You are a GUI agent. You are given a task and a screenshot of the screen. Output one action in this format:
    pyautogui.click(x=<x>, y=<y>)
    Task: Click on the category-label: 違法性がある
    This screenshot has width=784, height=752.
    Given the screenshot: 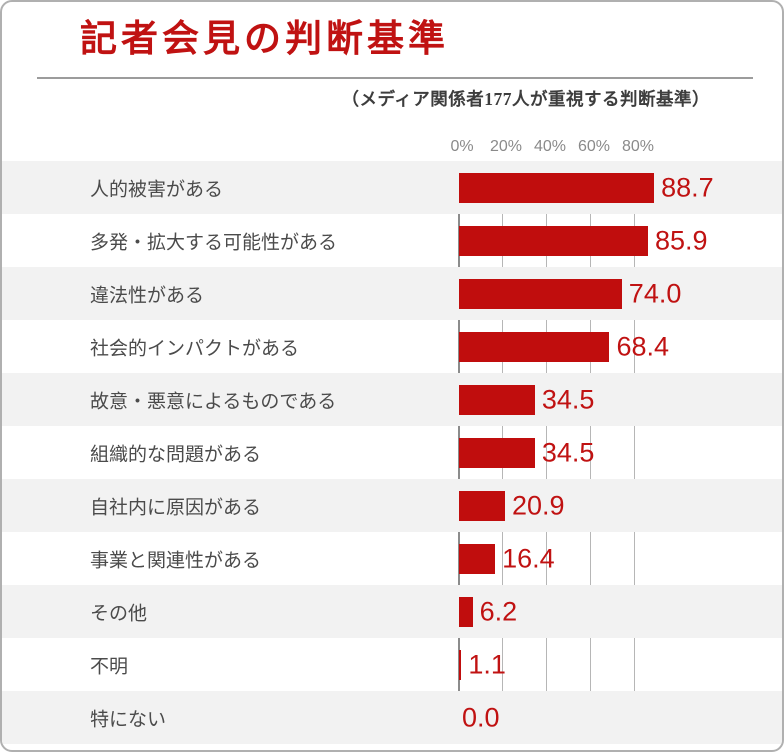 What is the action you would take?
    pyautogui.click(x=147, y=295)
    